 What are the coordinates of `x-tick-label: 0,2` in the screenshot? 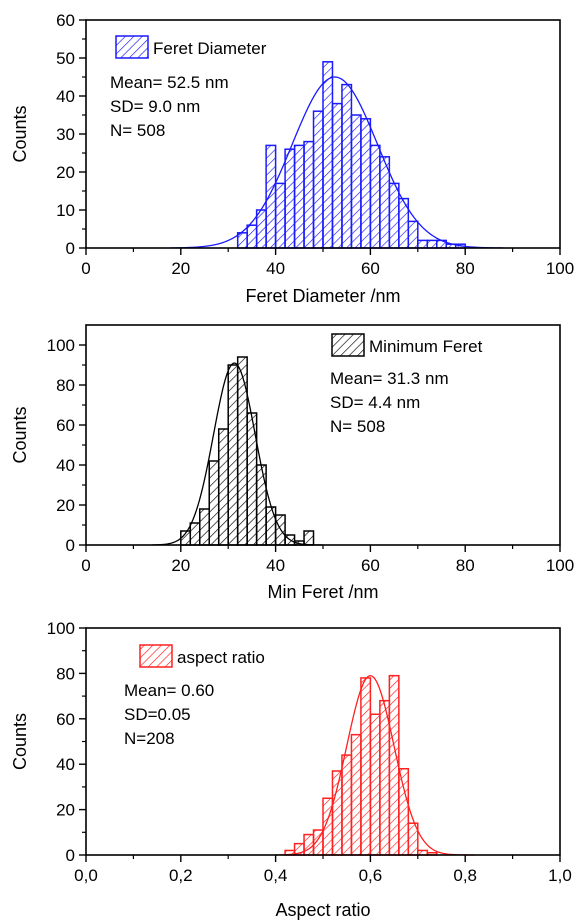 It's located at (181, 875).